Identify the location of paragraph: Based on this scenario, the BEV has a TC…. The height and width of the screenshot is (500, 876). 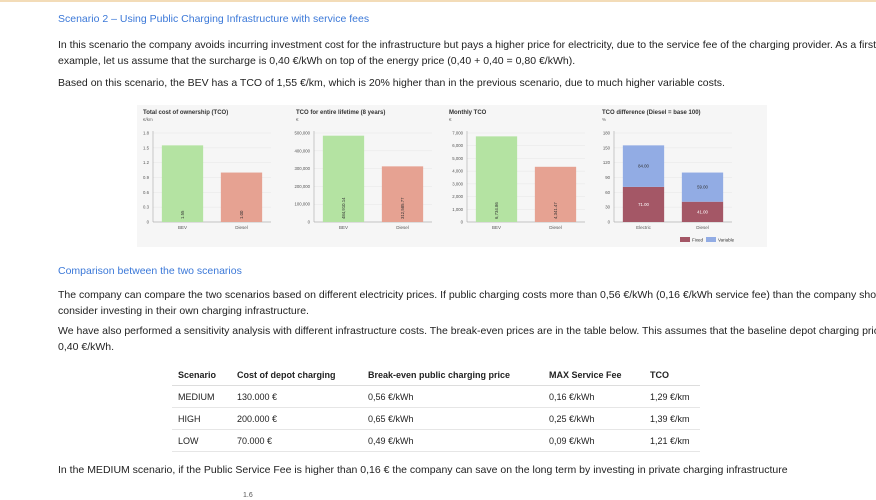
(391, 83).